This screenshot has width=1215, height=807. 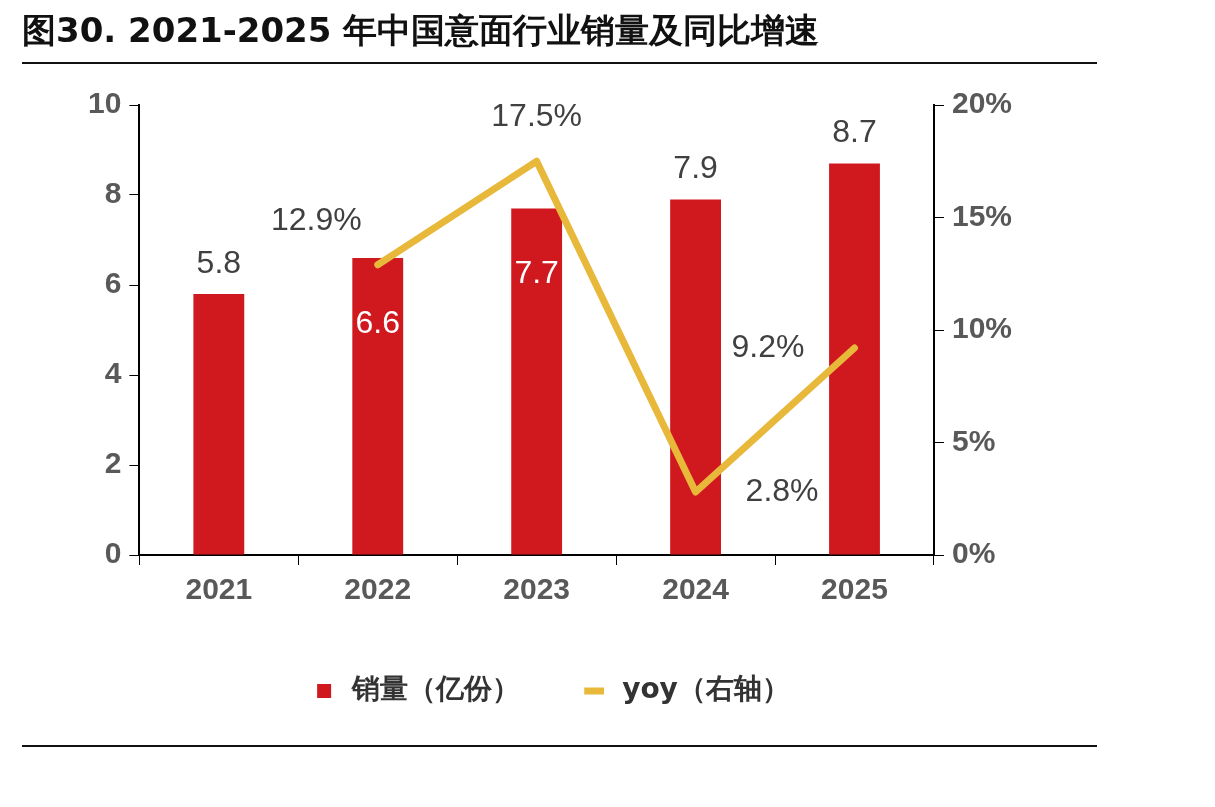 What do you see at coordinates (973, 440) in the screenshot?
I see `y2-tick-label: 5%` at bounding box center [973, 440].